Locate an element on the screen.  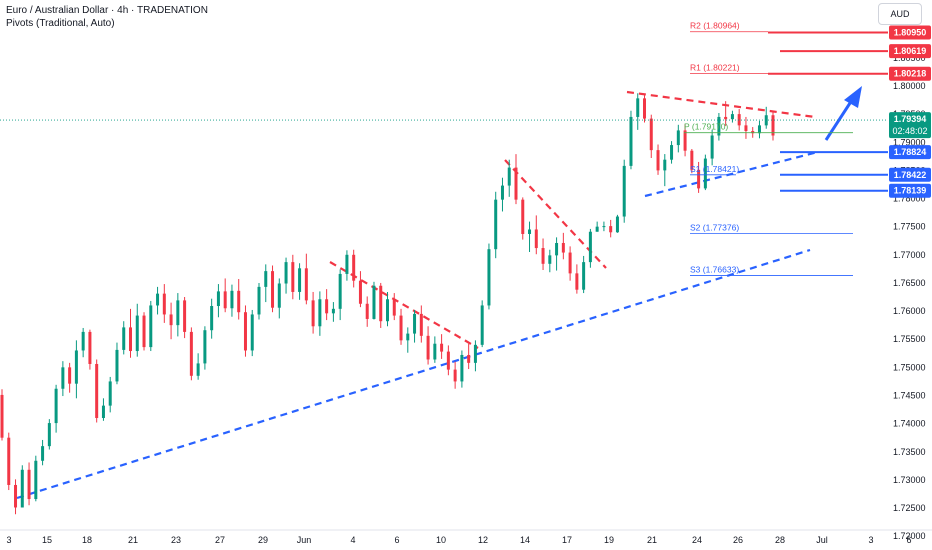
x-tick-label: 19 is located at coordinates (609, 540).